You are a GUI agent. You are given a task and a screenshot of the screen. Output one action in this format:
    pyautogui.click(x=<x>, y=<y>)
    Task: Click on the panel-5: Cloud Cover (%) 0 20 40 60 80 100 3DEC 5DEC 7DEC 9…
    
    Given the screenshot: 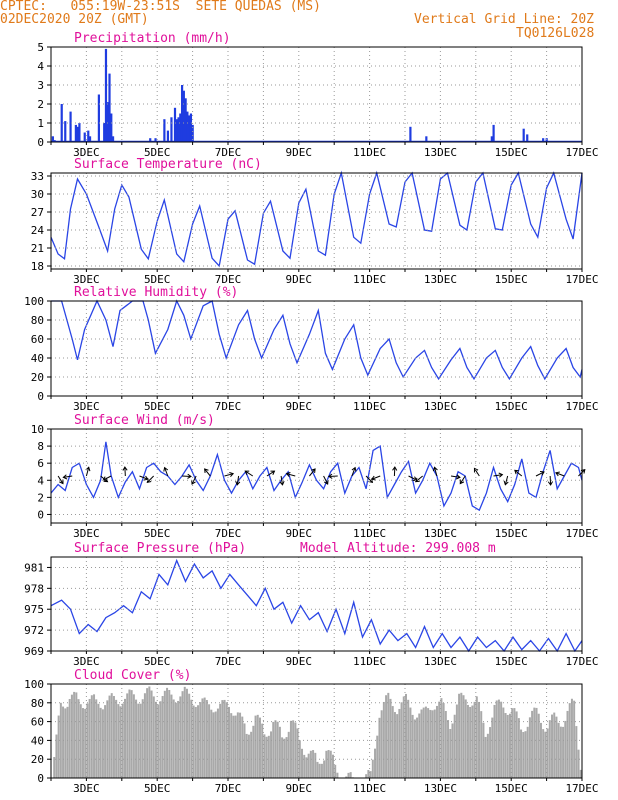 What is the action you would take?
    pyautogui.click(x=311, y=731)
    